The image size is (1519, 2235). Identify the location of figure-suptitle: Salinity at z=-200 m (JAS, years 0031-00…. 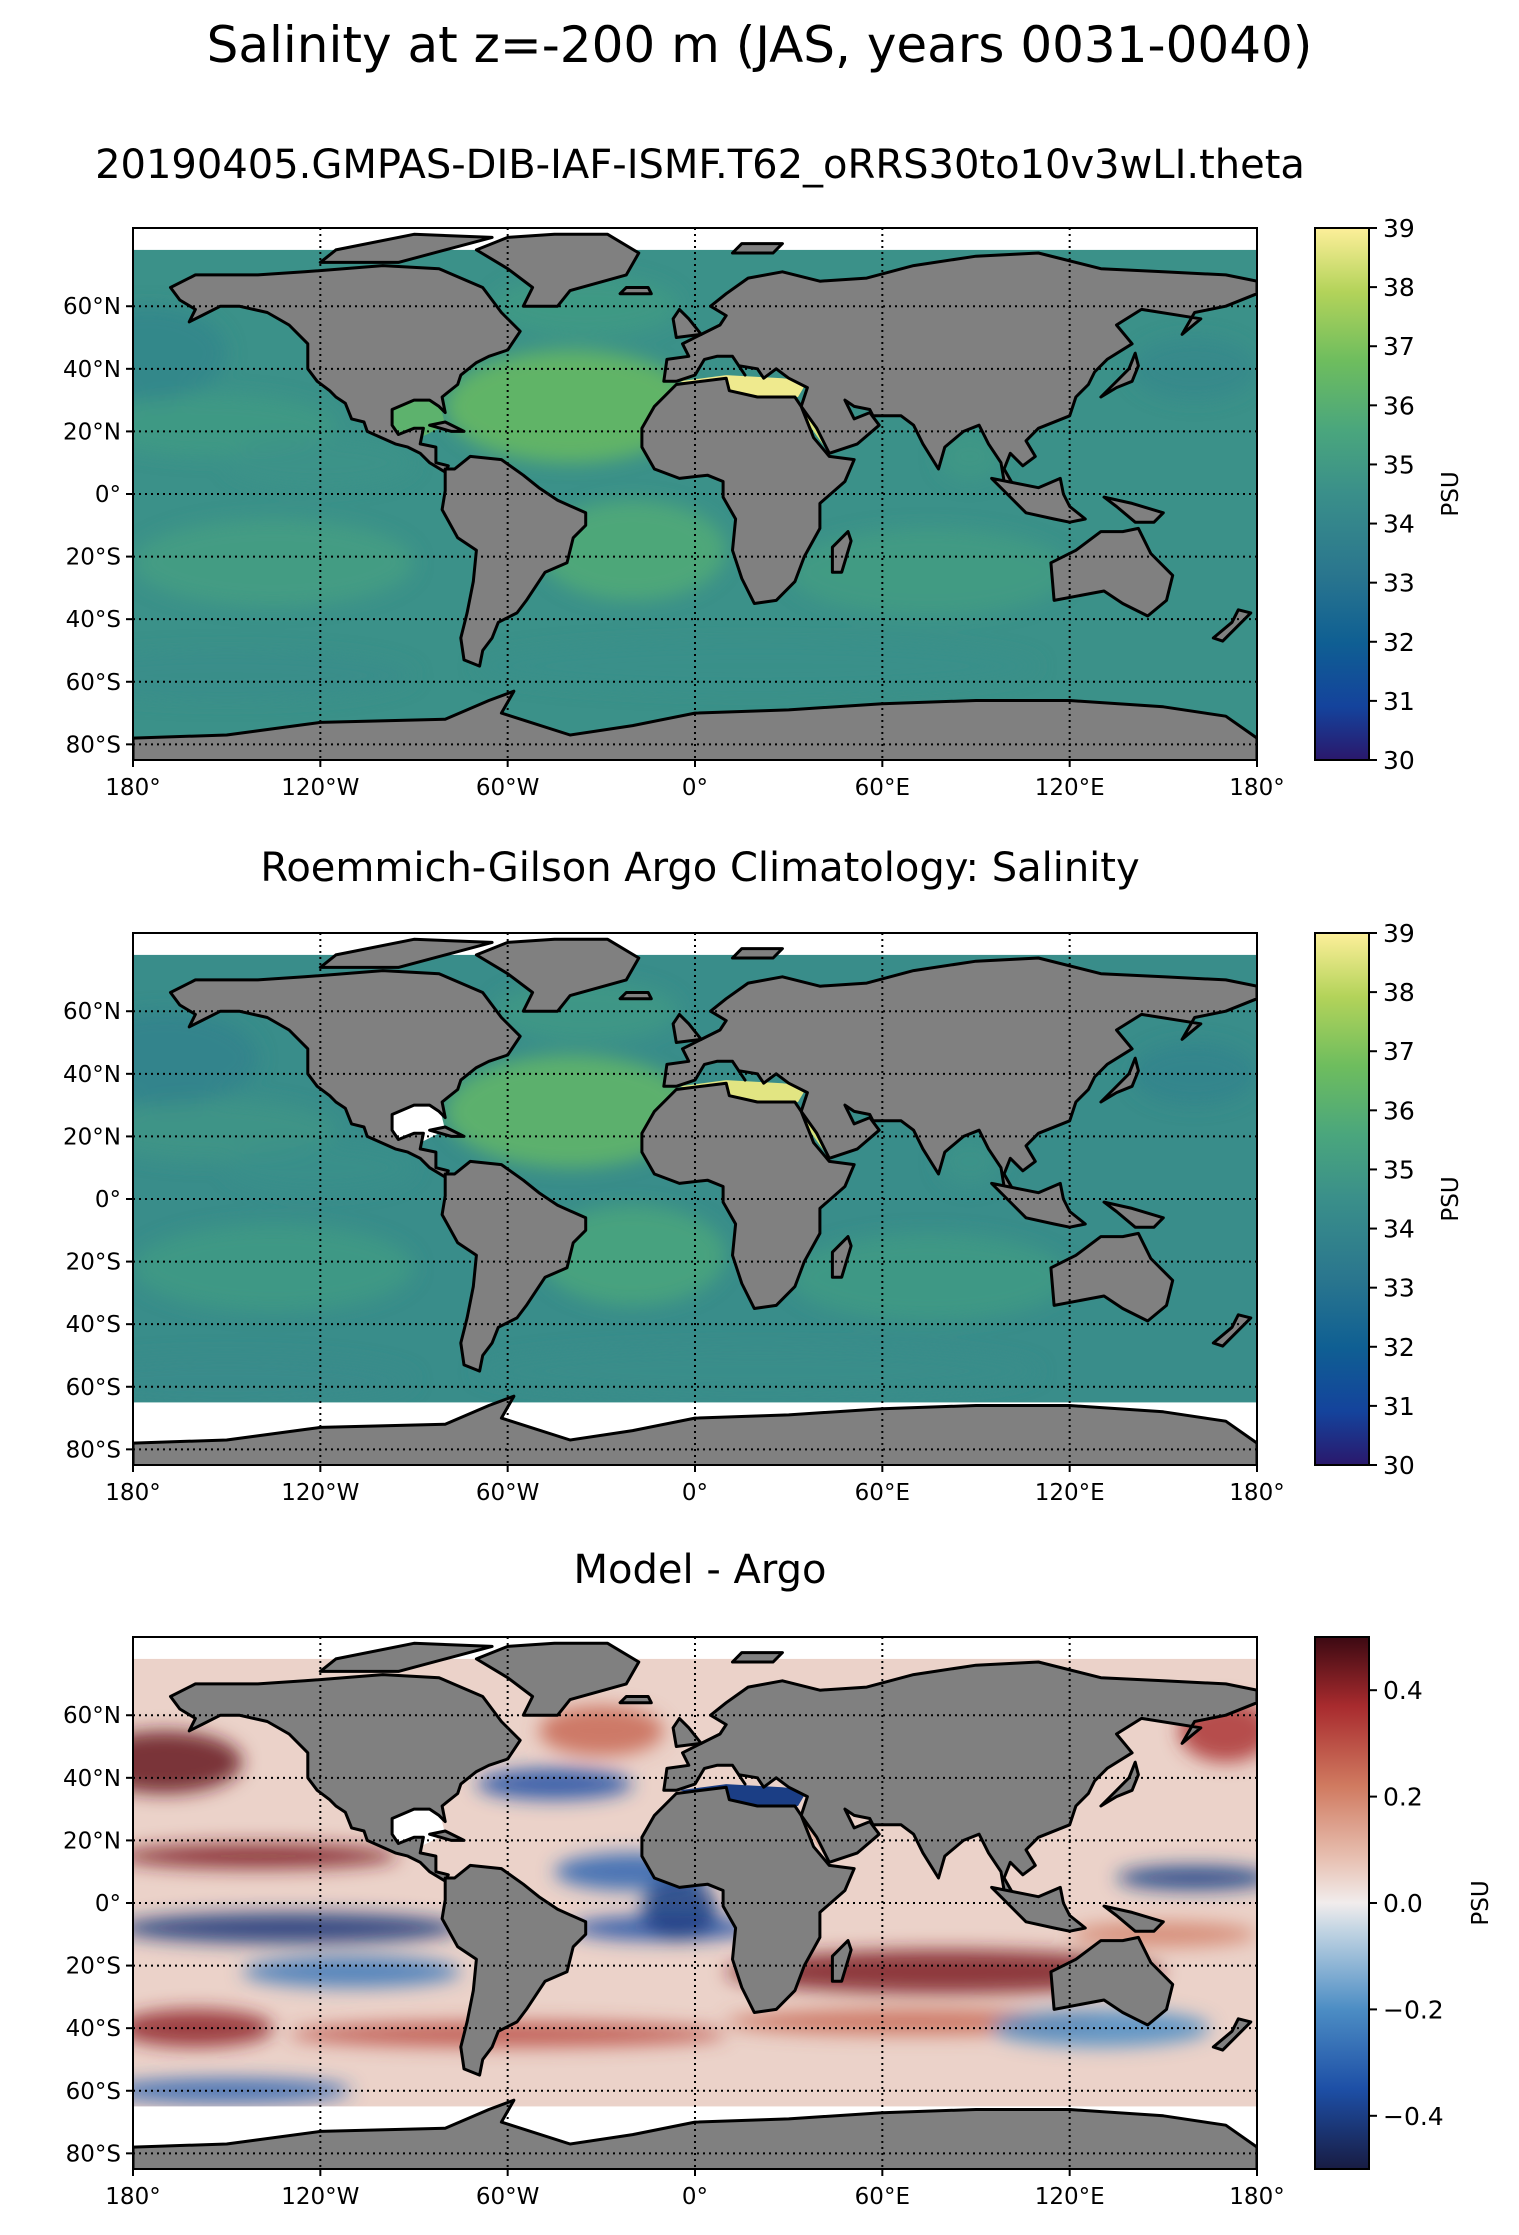
(759, 45).